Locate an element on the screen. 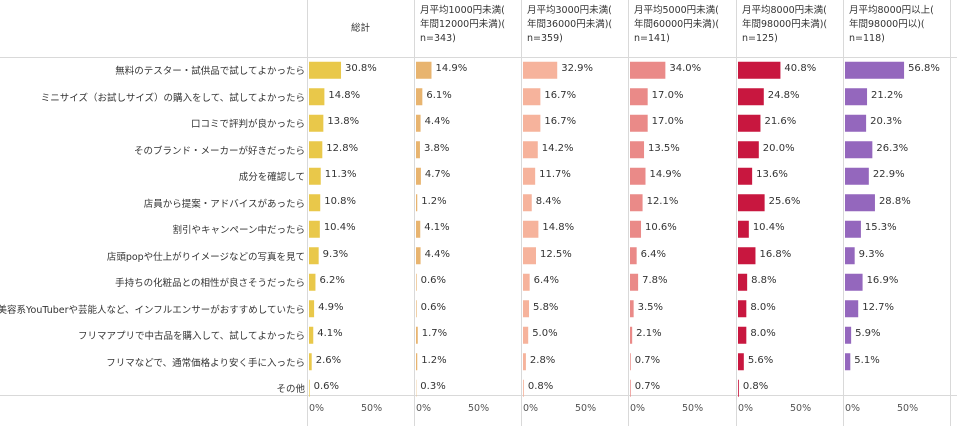 The image size is (957, 430). column-header-line: n=343) is located at coordinates (462, 39).